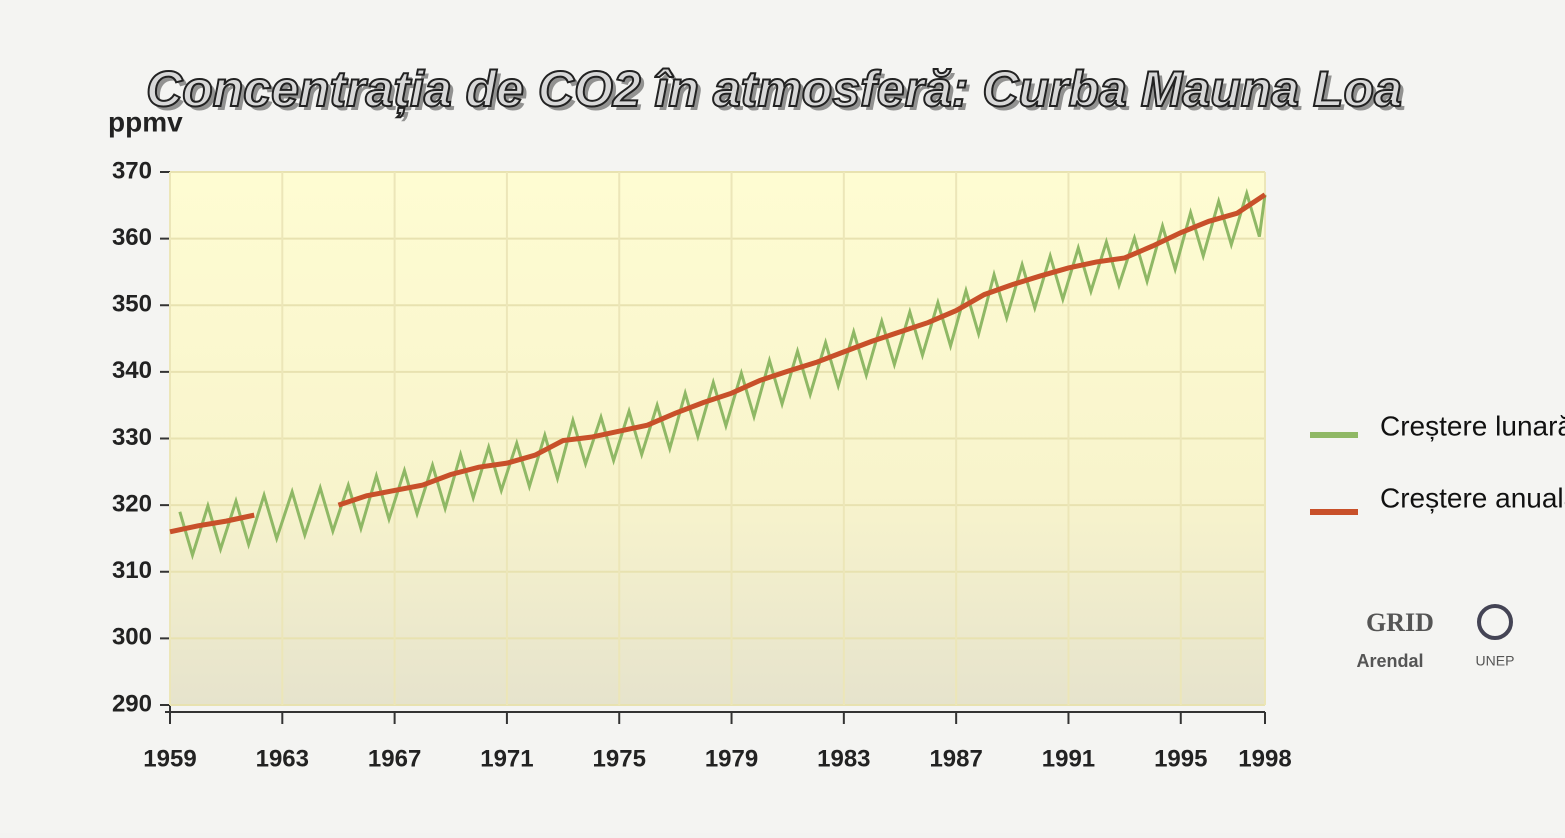  What do you see at coordinates (1068, 758) in the screenshot?
I see `x-tick-label: 1991` at bounding box center [1068, 758].